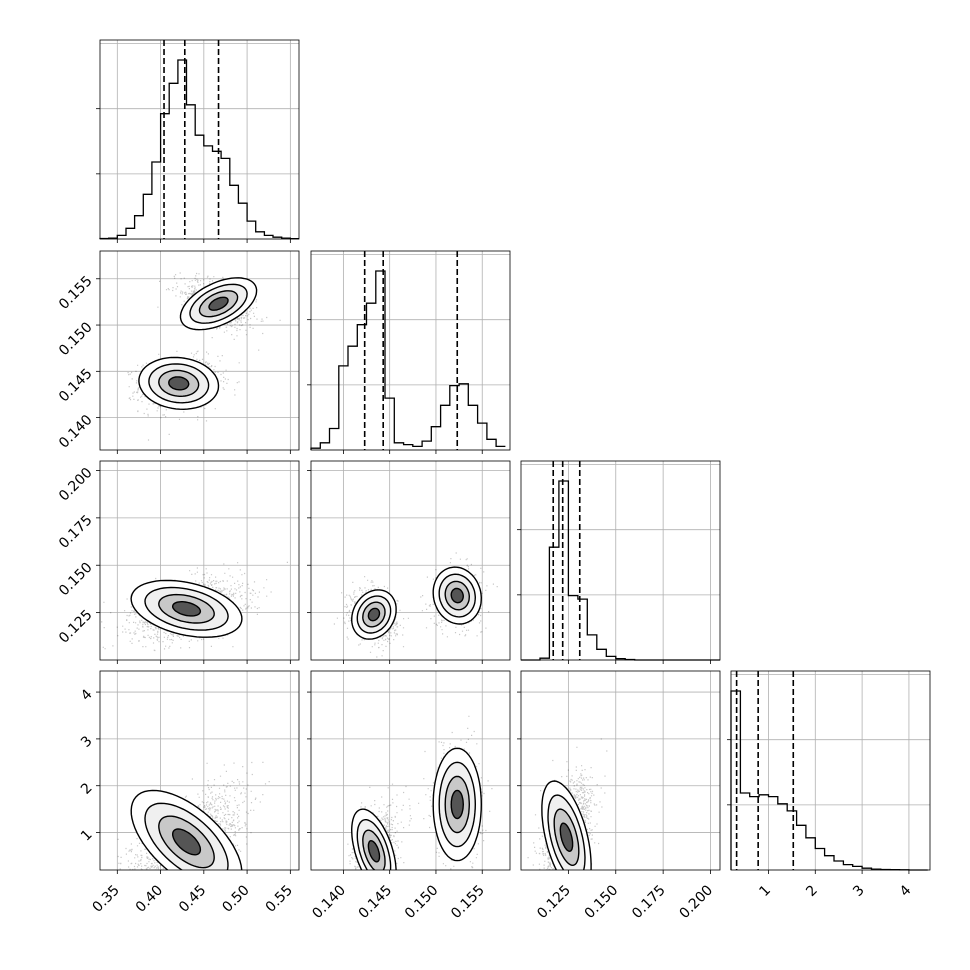 The height and width of the screenshot is (970, 970). Describe the element at coordinates (602, 902) in the screenshot. I see `x-tick-label-3-2: 0.150` at that location.